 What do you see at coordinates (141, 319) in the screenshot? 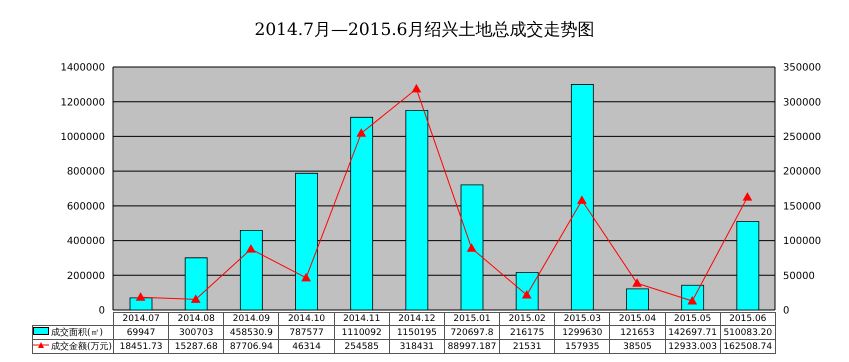
I see `x-tick-label: 2014.07` at bounding box center [141, 319].